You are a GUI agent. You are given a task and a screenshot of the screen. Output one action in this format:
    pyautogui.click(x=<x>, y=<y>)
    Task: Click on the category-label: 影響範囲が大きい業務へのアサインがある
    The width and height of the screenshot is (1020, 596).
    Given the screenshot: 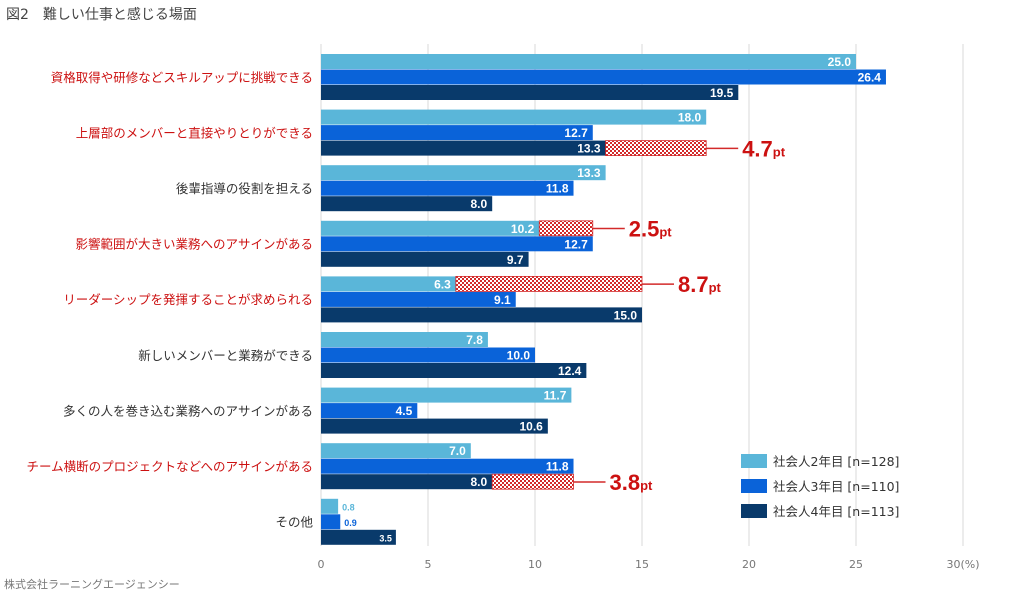 What is the action you would take?
    pyautogui.click(x=194, y=244)
    